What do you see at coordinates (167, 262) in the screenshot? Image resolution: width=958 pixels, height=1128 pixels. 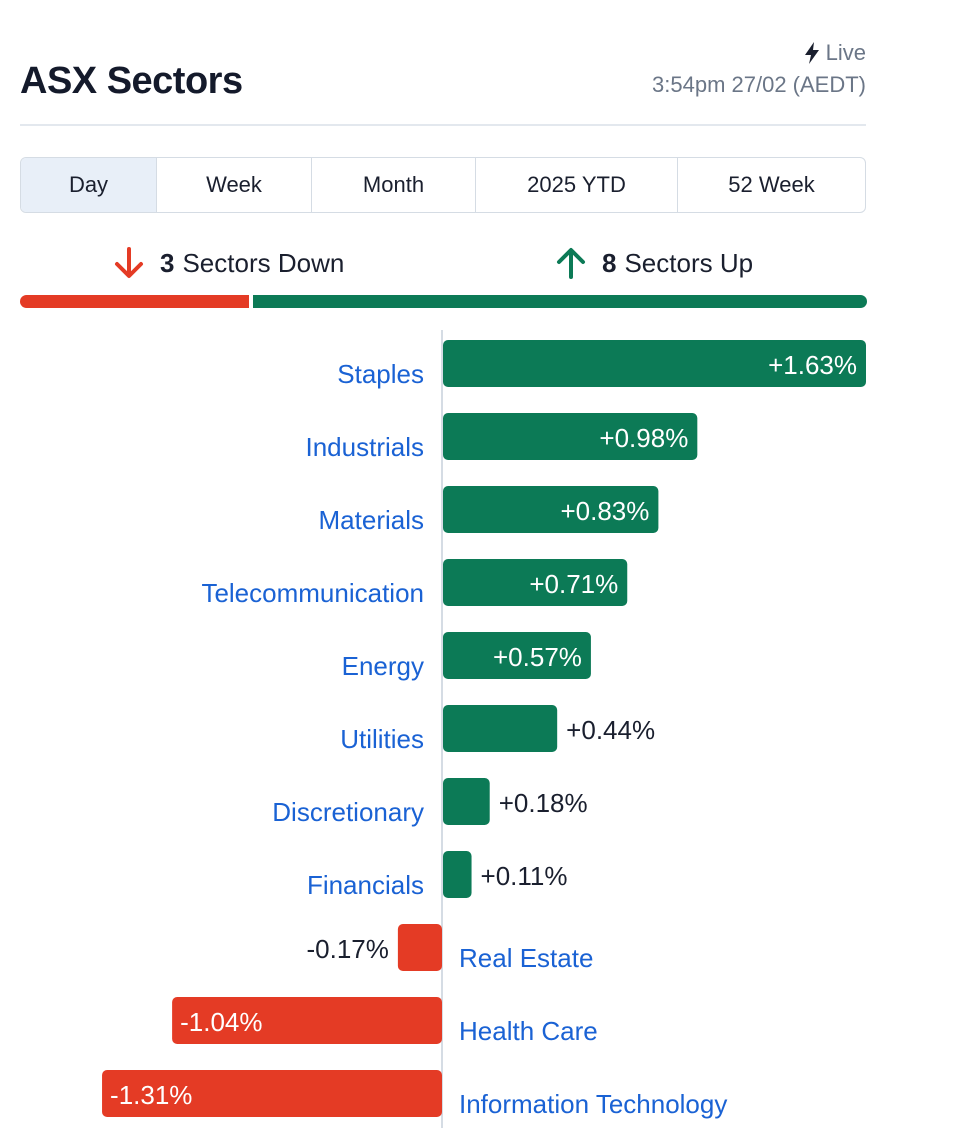 I see `sectors-down-count: 3` at bounding box center [167, 262].